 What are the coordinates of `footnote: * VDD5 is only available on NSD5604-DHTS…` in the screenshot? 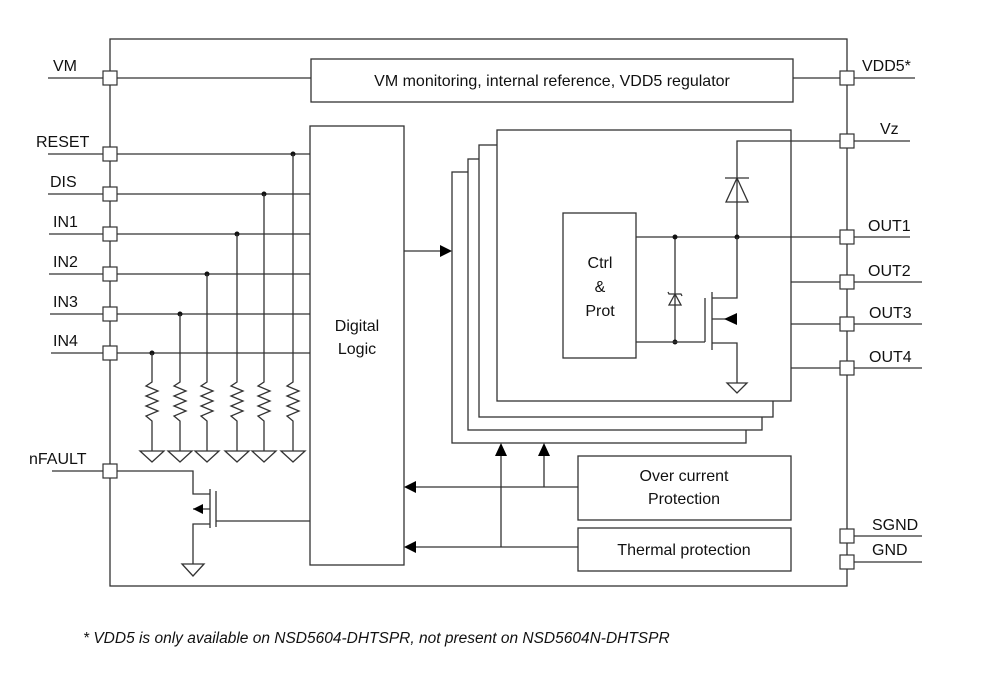 It's located at (376, 638).